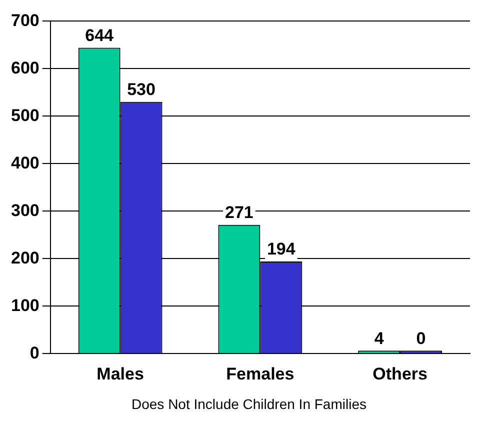 This screenshot has height=435, width=498. I want to click on y-tick-label: 100, so click(25, 305).